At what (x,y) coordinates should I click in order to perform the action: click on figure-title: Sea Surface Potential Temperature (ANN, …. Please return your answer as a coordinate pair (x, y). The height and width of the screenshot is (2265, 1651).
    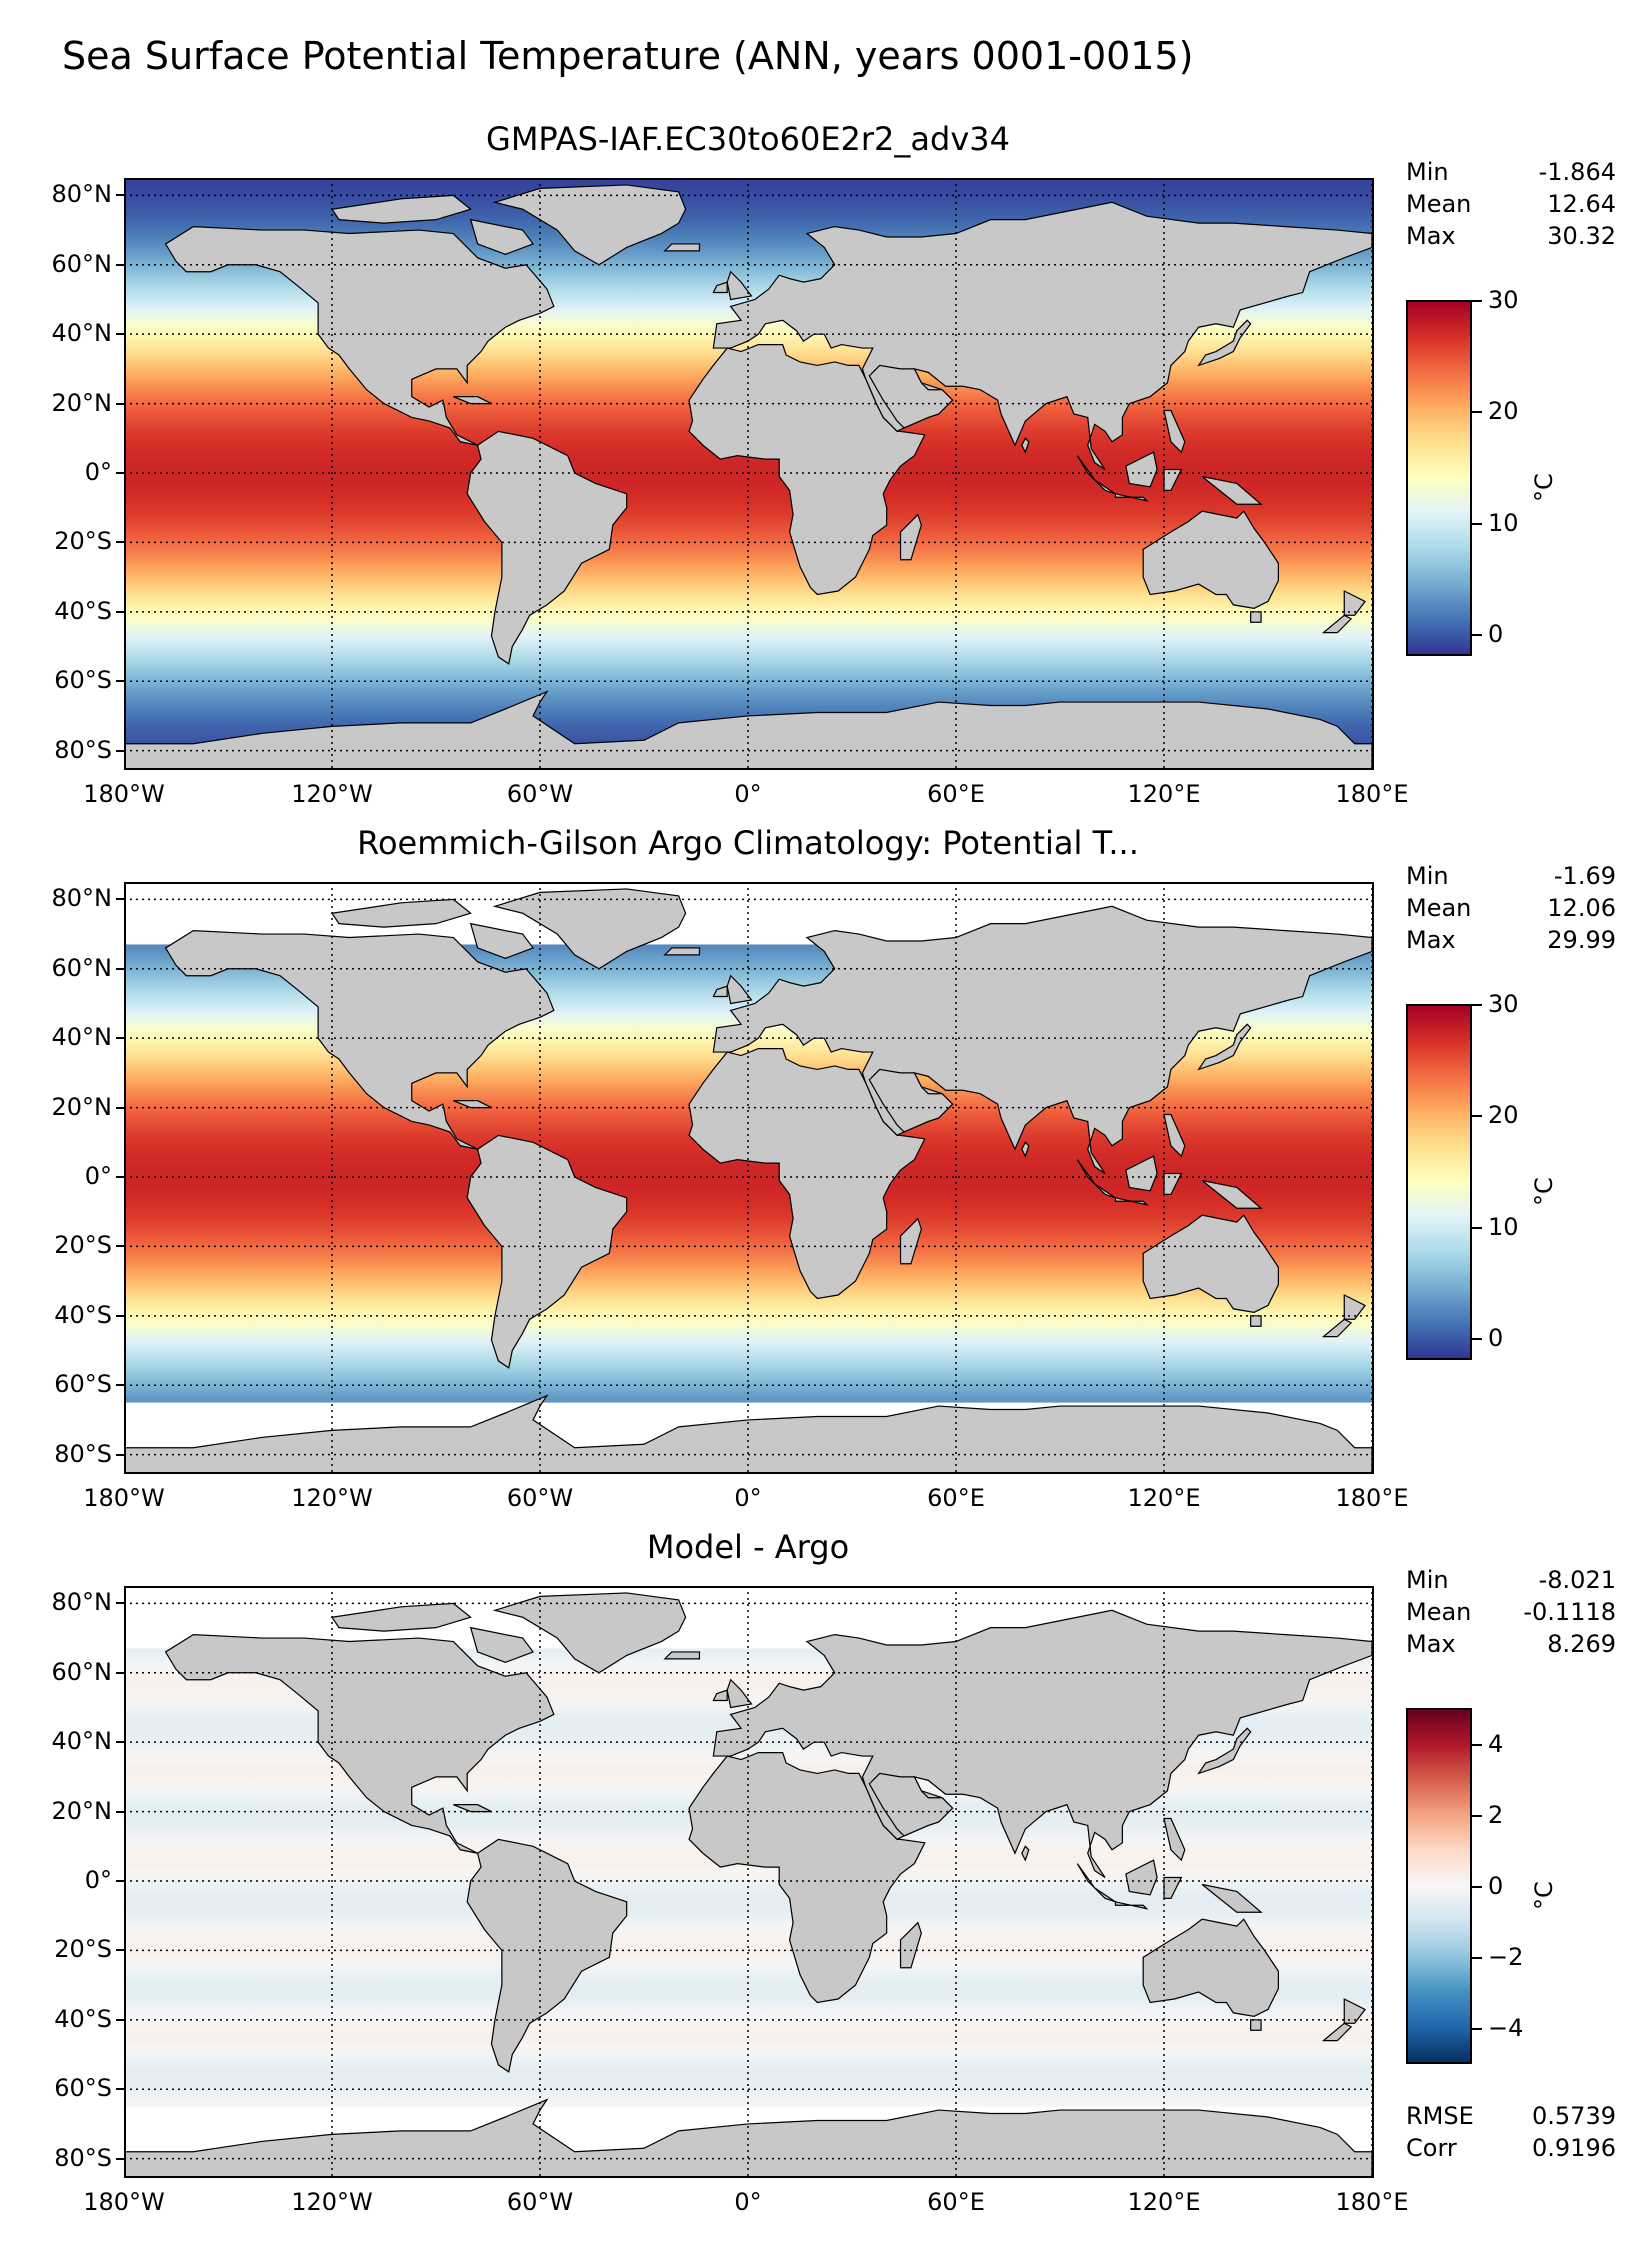
    Looking at the image, I should click on (628, 56).